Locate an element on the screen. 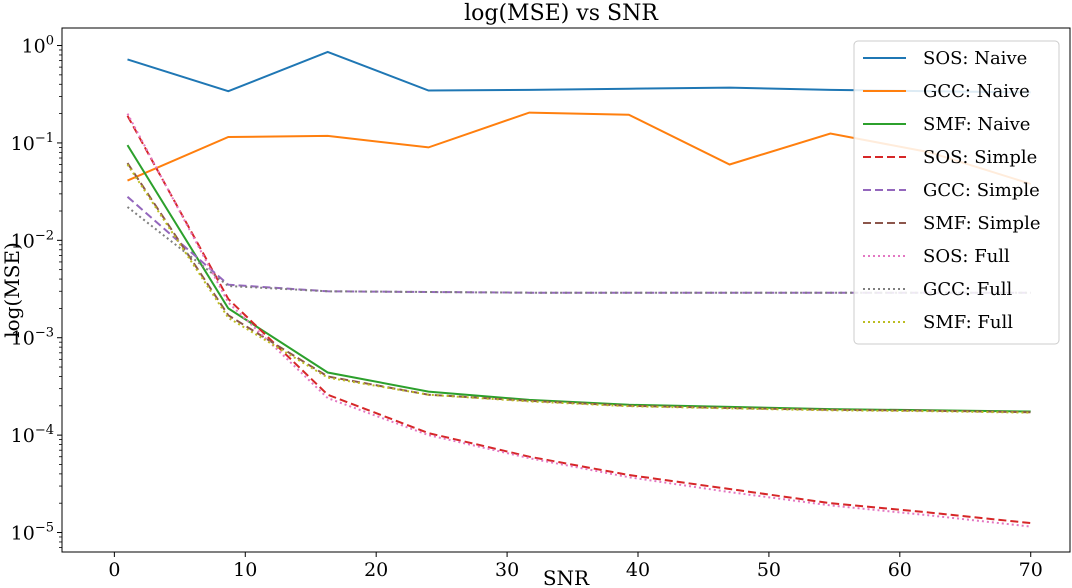 Image resolution: width=1072 pixels, height=588 pixels. x-tick-label: 0 is located at coordinates (114, 570).